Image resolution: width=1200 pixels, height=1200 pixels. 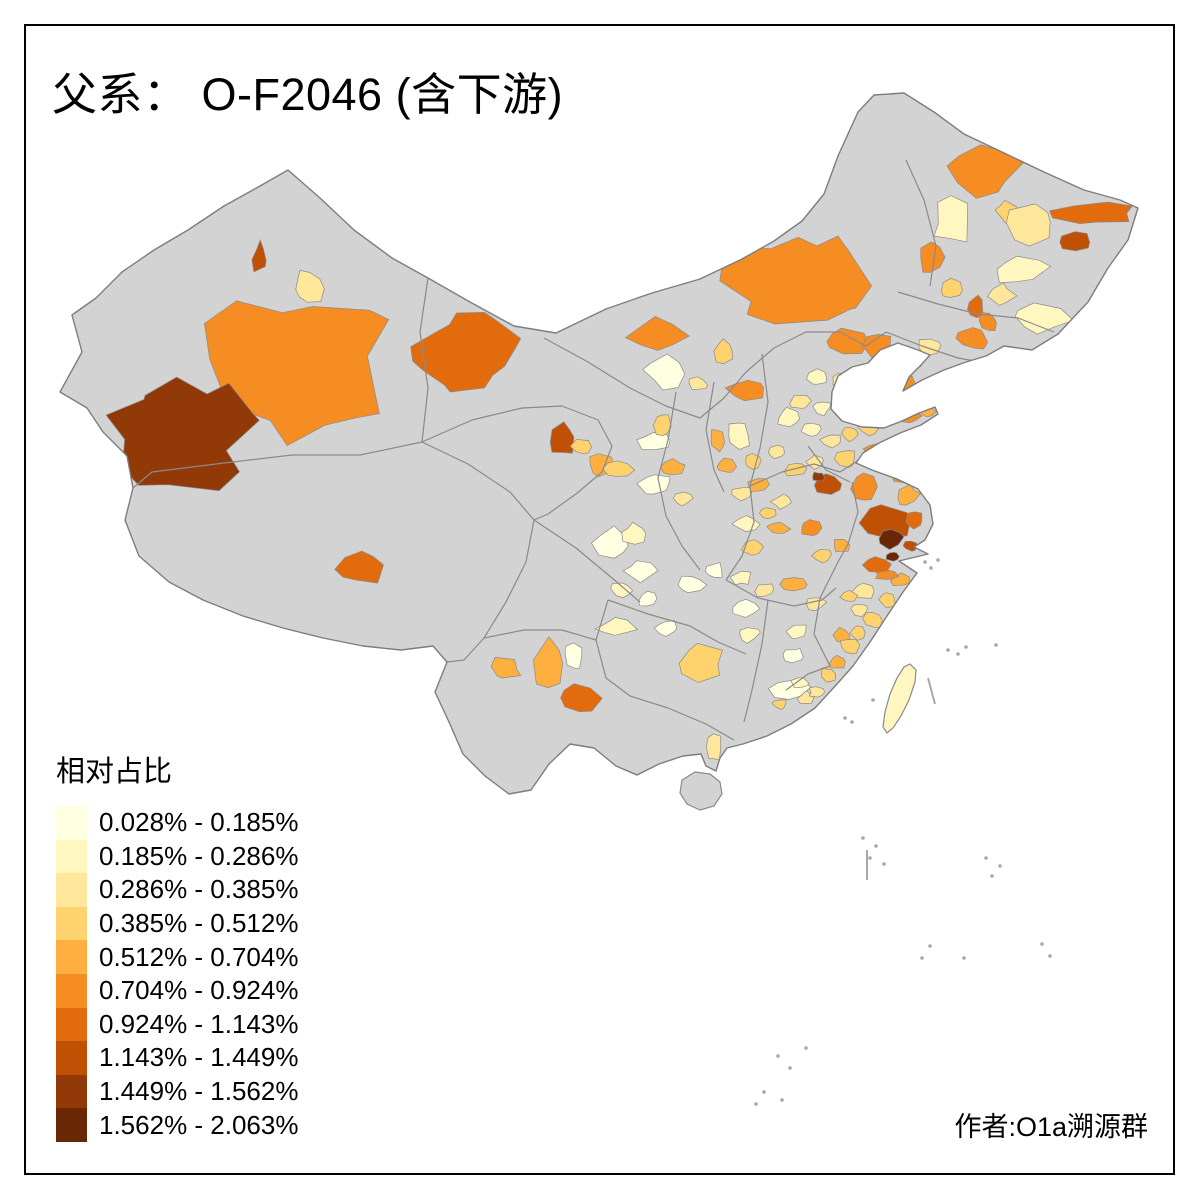 I want to click on legend-item: 0.704% - 0.924%, so click(x=177, y=990).